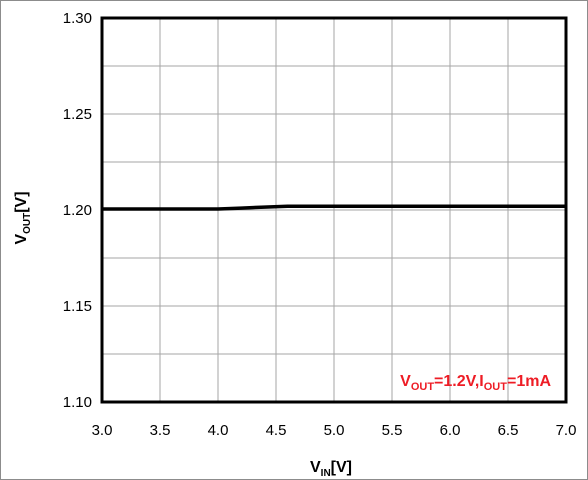 The image size is (588, 480). I want to click on y-tick-label: 1.20, so click(77, 210).